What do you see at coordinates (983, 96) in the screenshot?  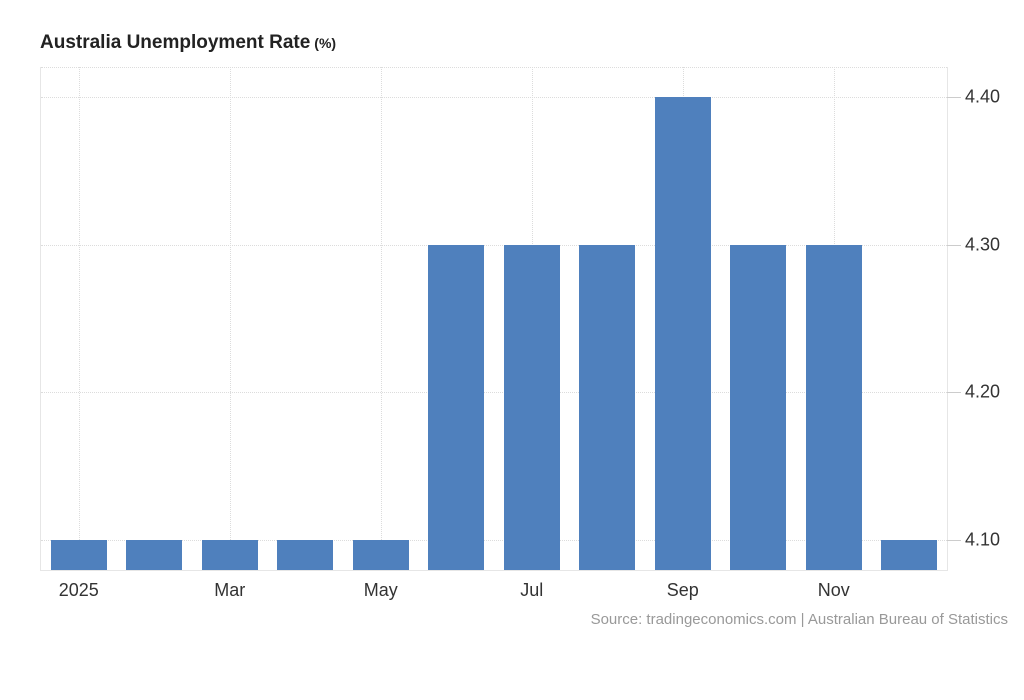 I see `y-axis-label: 4.40` at bounding box center [983, 96].